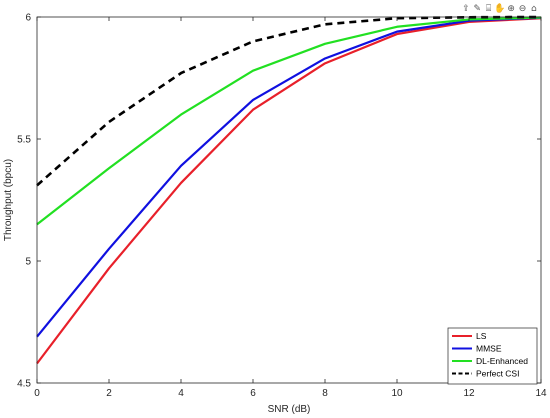  Describe the element at coordinates (8, 200) in the screenshot. I see `y-axis-label: Throughput (bpcu)` at that location.